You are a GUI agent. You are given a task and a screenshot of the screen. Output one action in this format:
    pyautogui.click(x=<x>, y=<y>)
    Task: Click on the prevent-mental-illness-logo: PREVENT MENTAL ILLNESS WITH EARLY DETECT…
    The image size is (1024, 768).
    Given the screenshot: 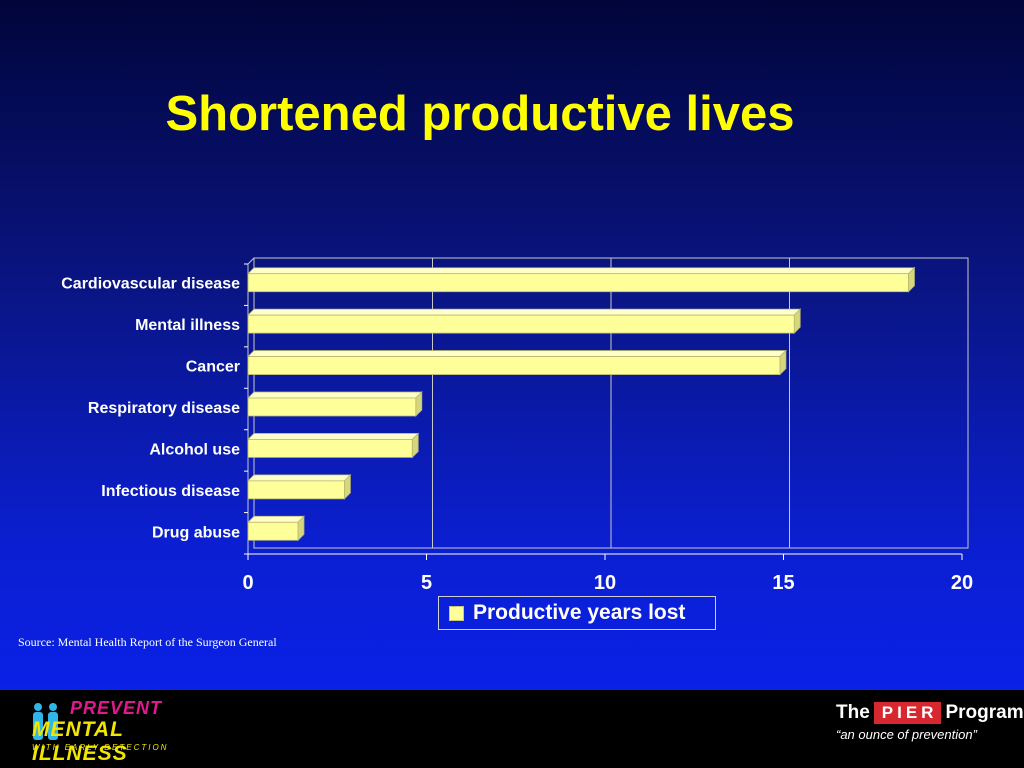 What is the action you would take?
    pyautogui.click(x=120, y=731)
    